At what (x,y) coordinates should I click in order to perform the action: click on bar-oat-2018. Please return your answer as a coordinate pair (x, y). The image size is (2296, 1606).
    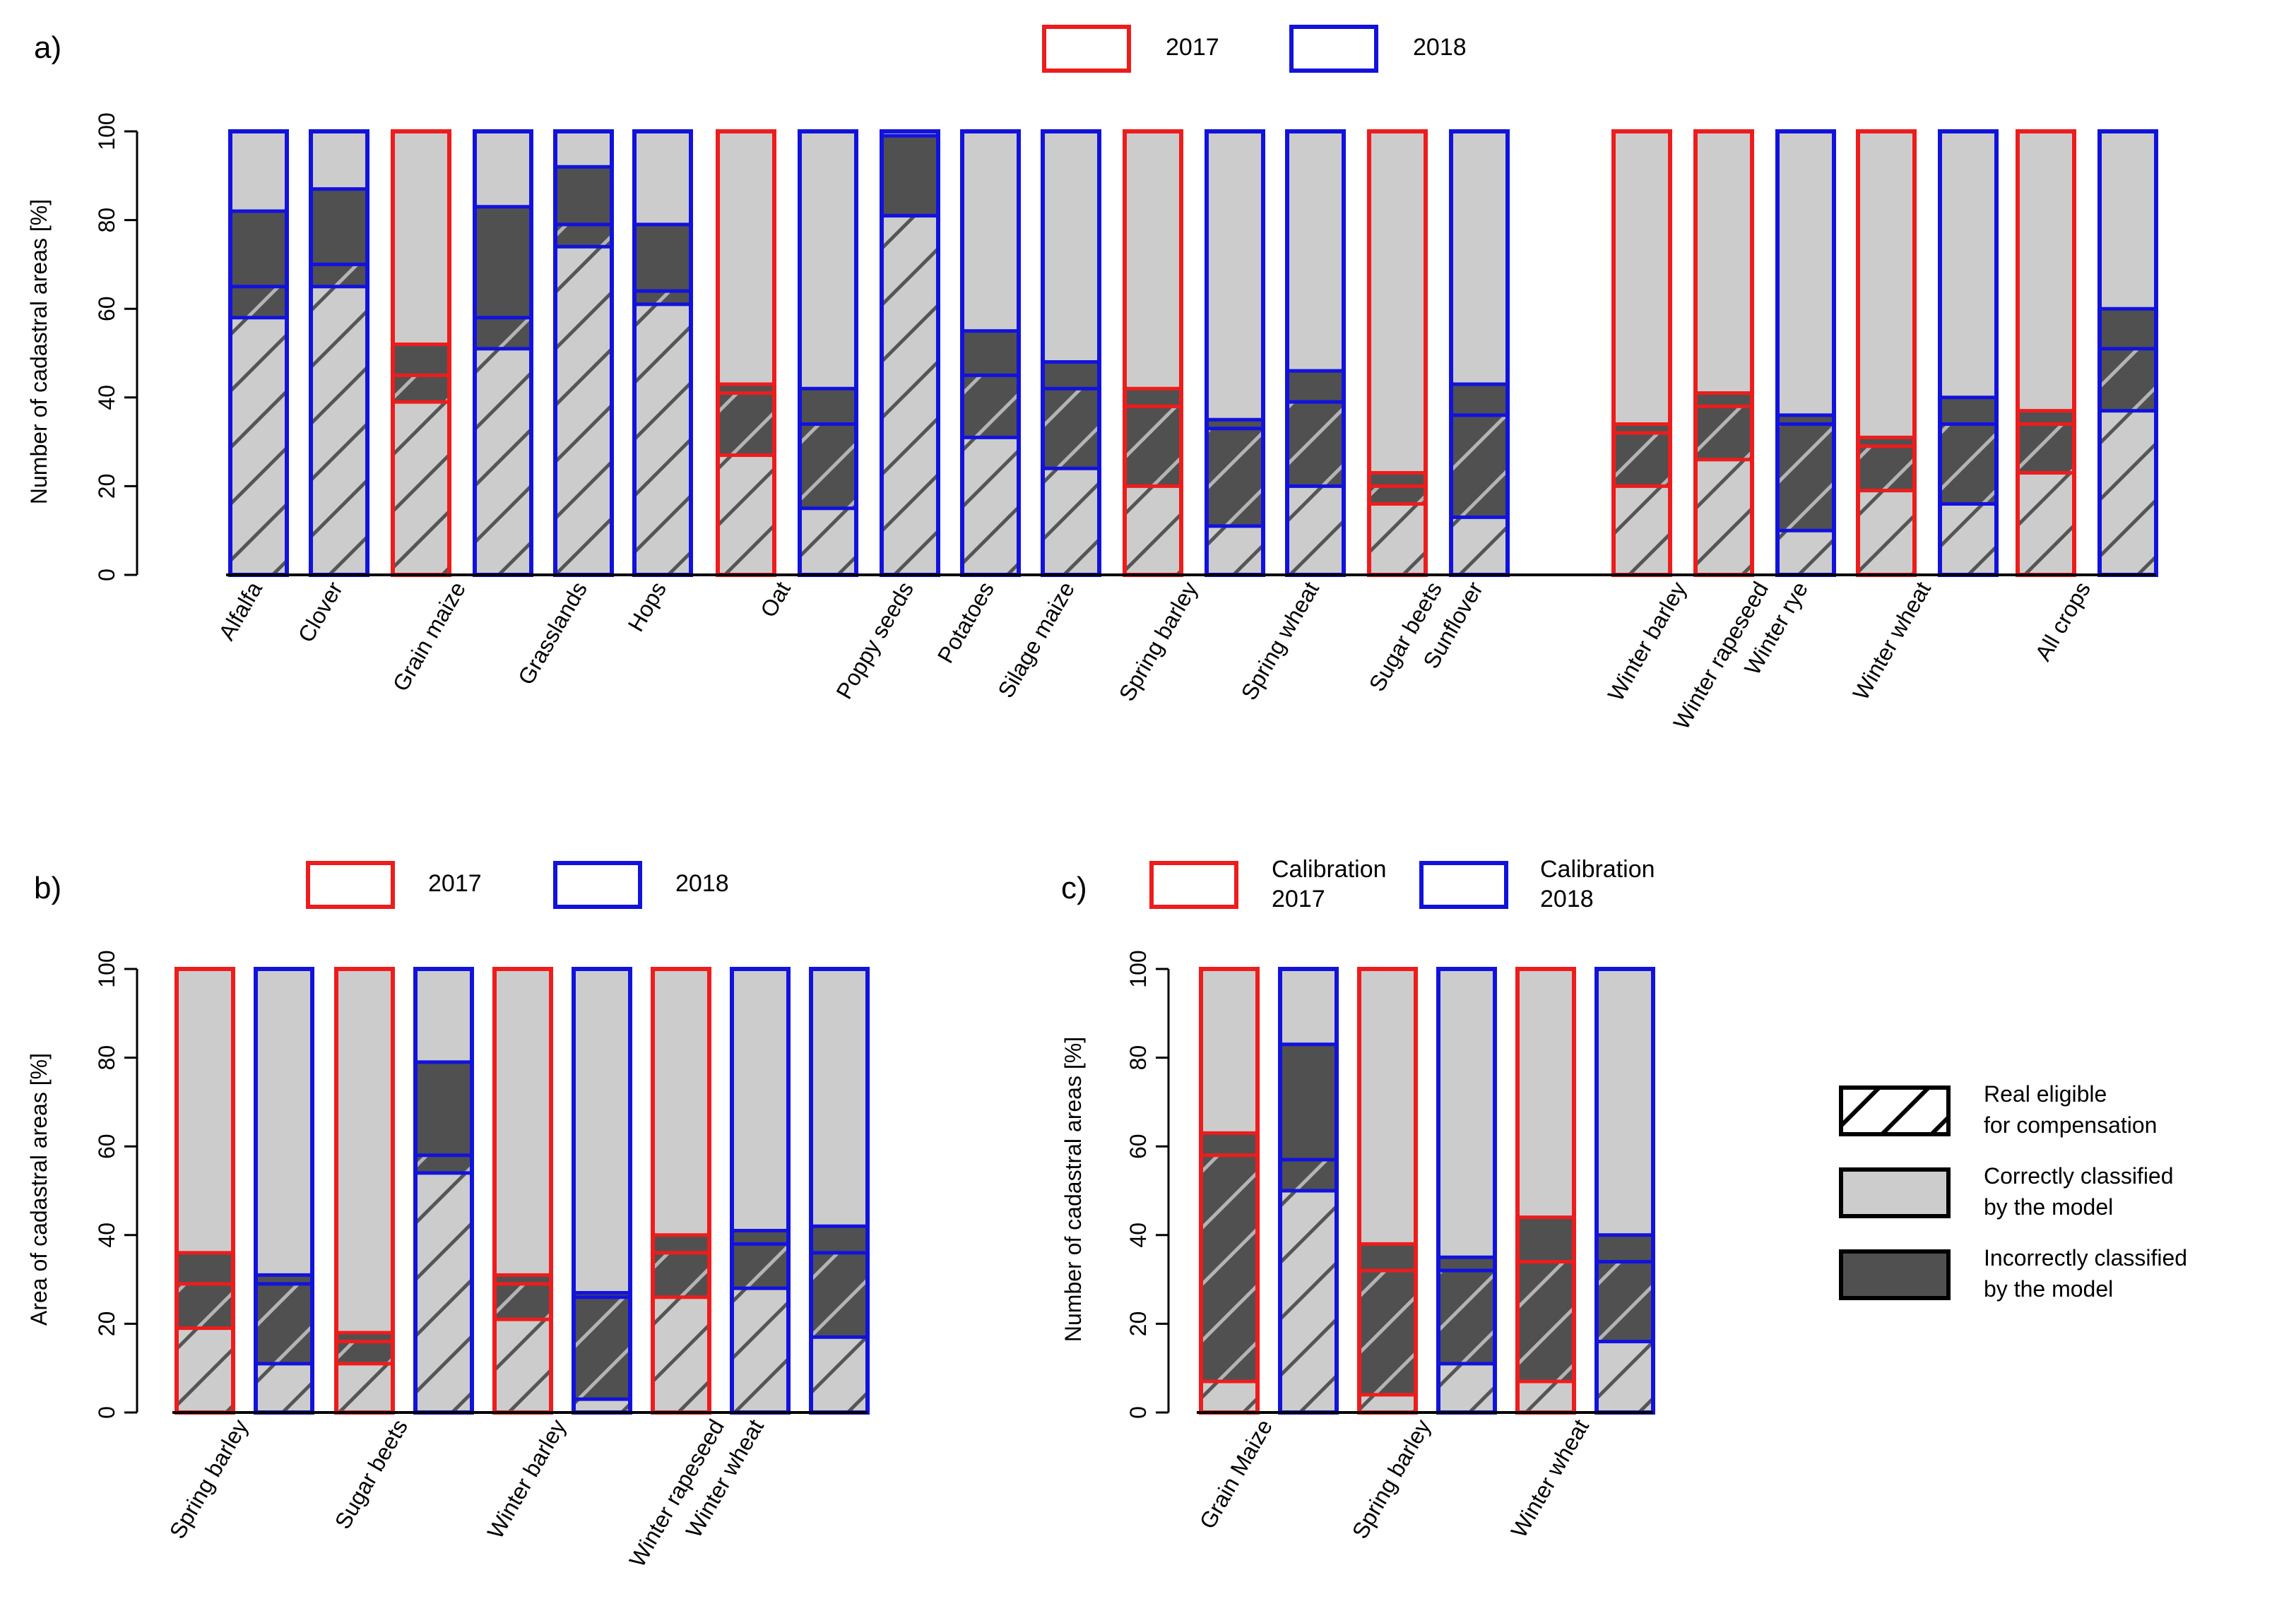
    Looking at the image, I should click on (828, 353).